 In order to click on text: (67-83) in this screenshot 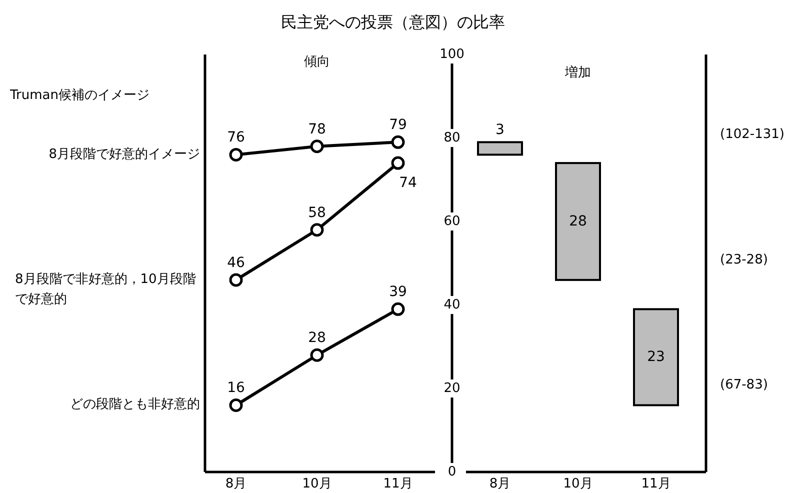, I will do `click(744, 385)`.